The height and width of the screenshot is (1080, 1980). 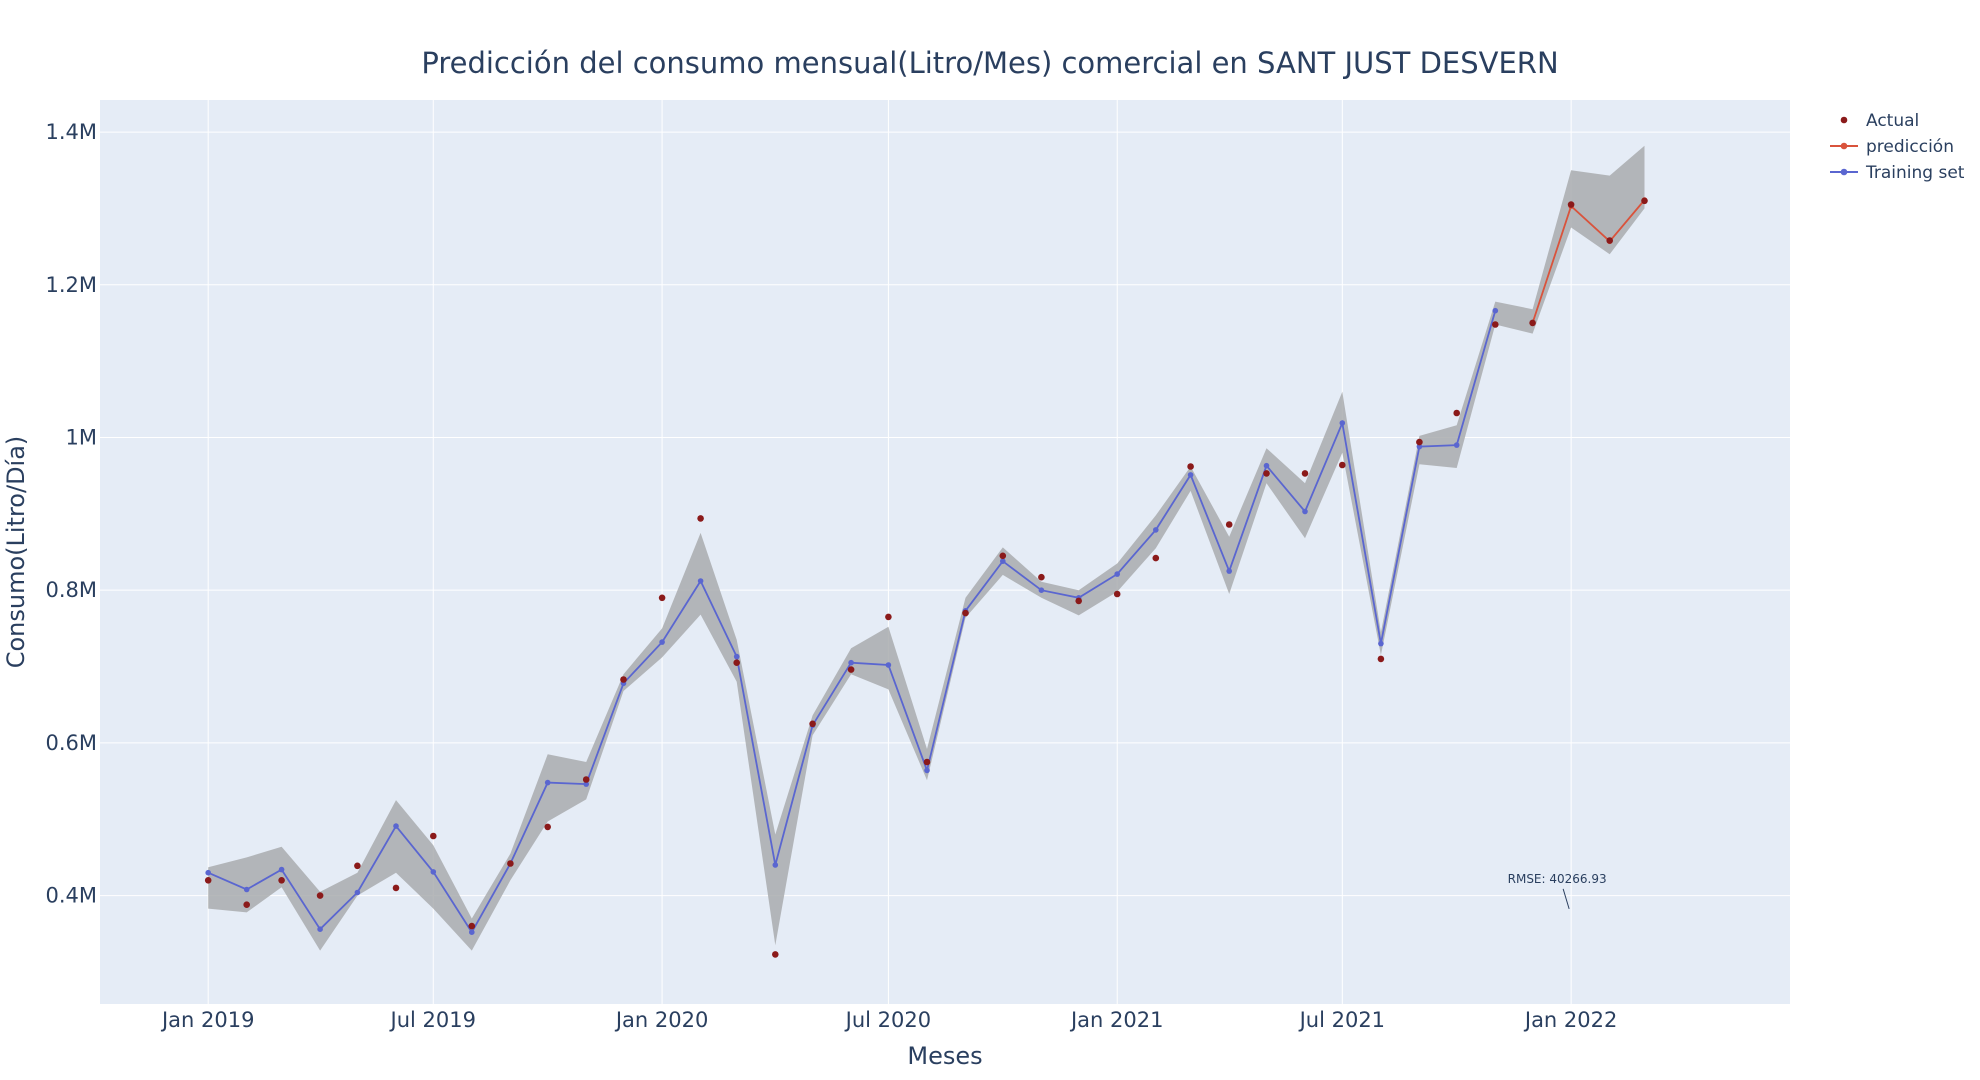 What do you see at coordinates (944, 1056) in the screenshot?
I see `x-axis-title: Meses` at bounding box center [944, 1056].